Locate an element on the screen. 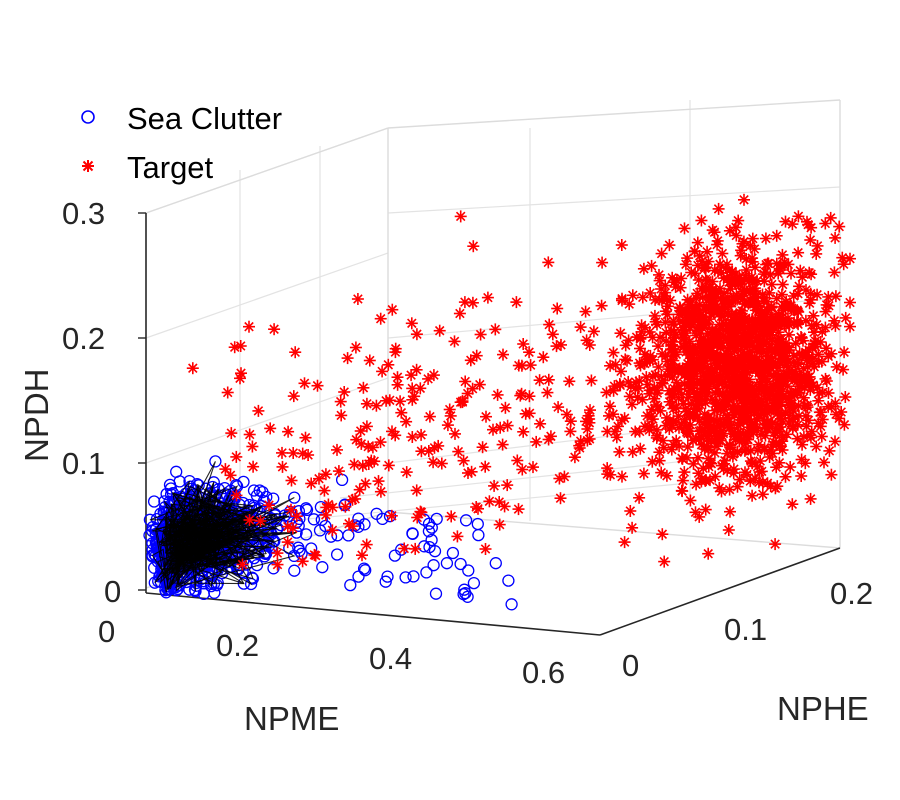  y-tick-0.2: 0.2 is located at coordinates (851, 593).